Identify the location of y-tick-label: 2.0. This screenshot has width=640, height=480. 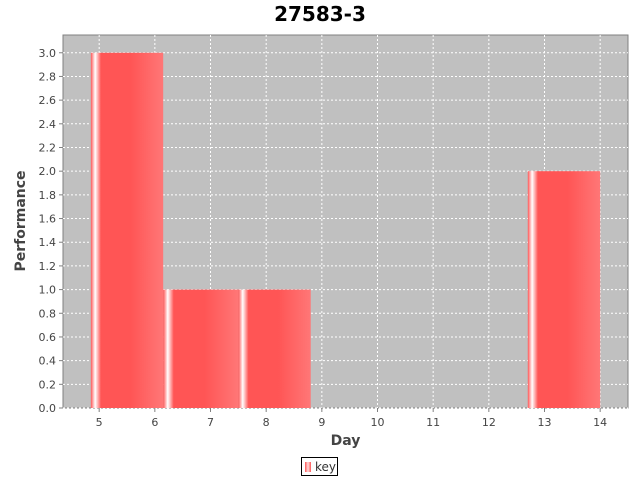
(48, 171).